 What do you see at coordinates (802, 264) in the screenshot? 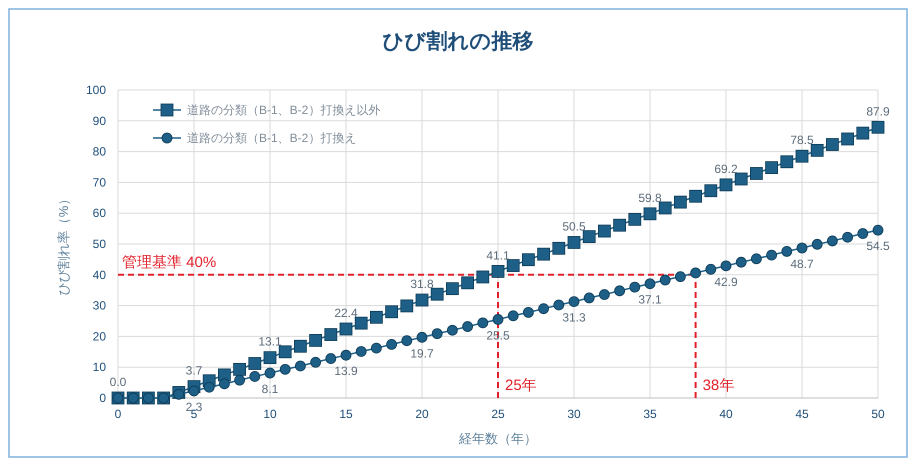
I see `data-label: 48.7` at bounding box center [802, 264].